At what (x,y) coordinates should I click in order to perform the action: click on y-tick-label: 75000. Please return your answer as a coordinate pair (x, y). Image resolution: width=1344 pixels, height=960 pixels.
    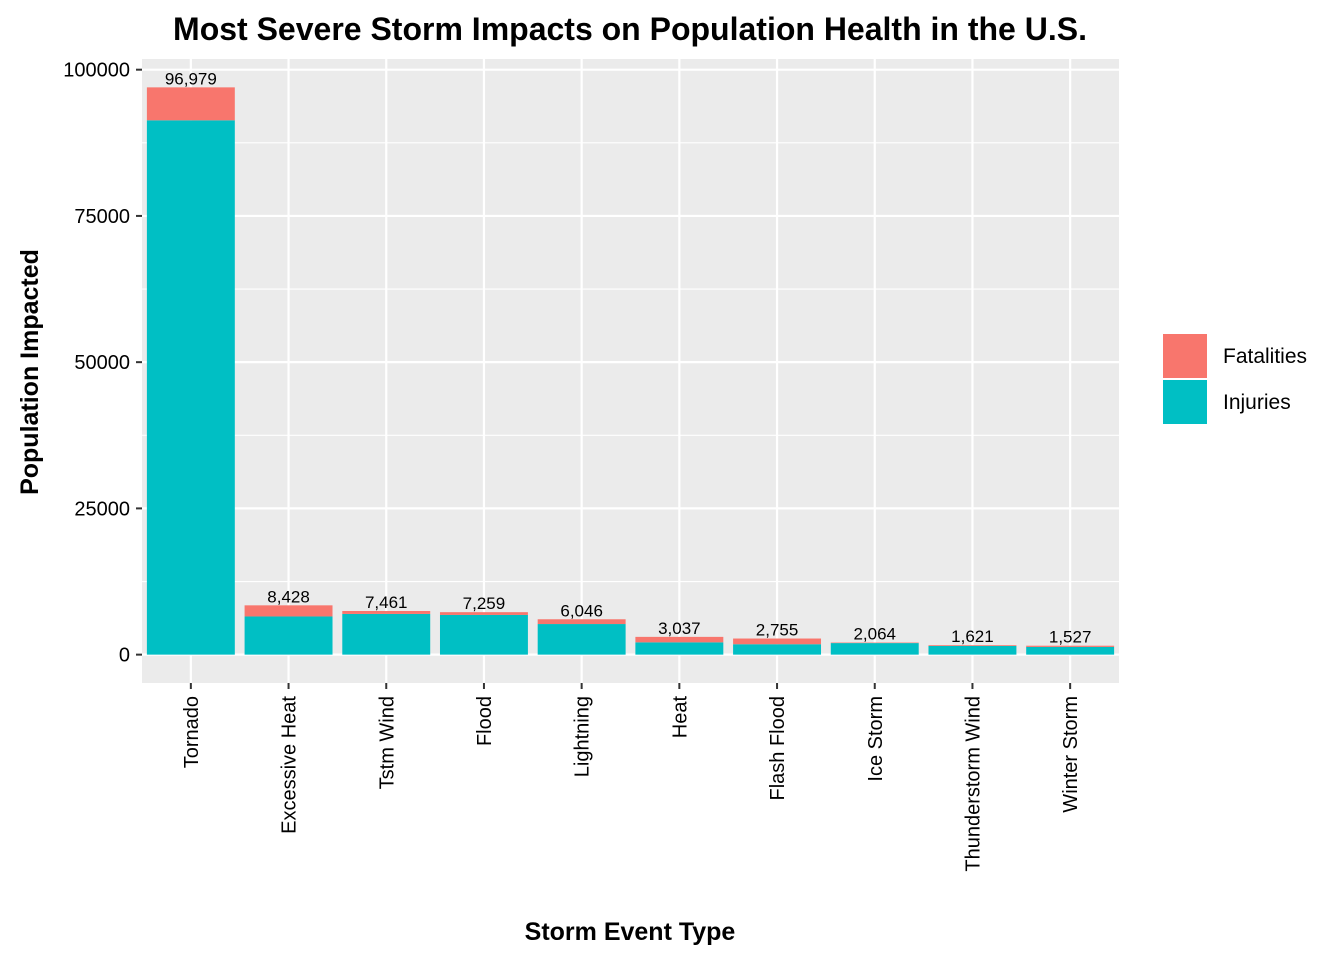
    Looking at the image, I should click on (102, 217).